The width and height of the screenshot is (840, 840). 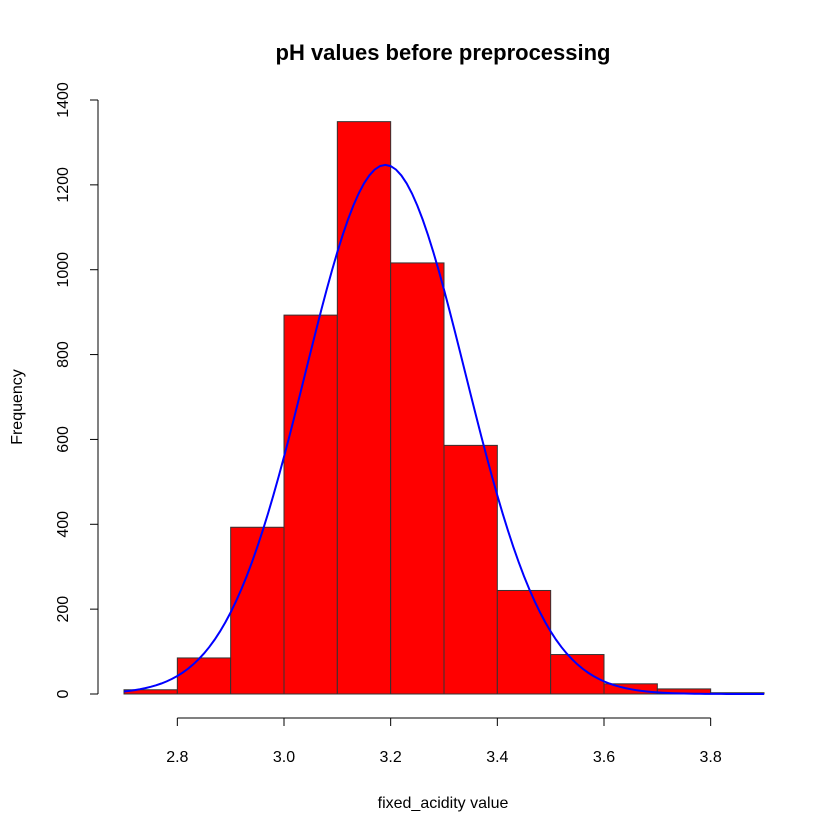 What do you see at coordinates (77, 390) in the screenshot?
I see `y-axis: 0 200 400 600 800 1000 1200 1400` at bounding box center [77, 390].